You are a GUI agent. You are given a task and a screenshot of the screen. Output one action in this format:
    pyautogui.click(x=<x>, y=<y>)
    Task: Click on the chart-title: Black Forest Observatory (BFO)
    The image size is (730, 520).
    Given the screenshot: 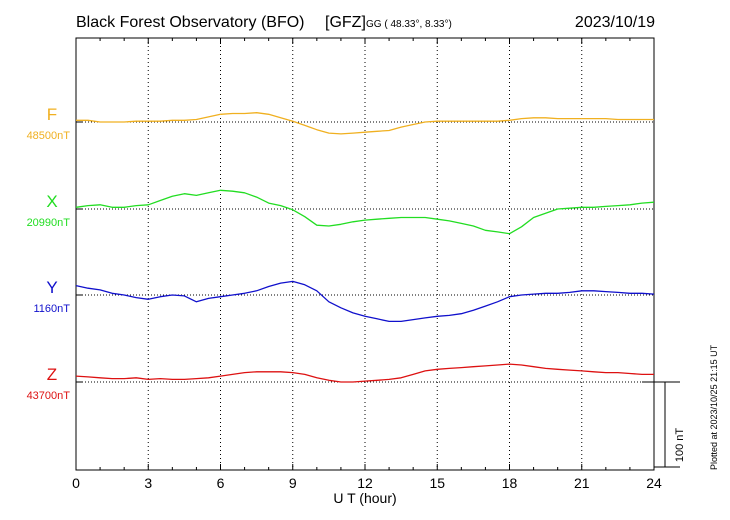 What is the action you would take?
    pyautogui.click(x=190, y=22)
    